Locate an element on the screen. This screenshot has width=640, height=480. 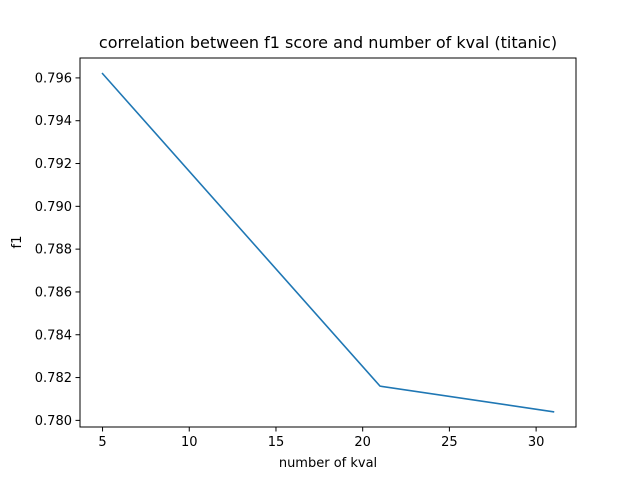
y-tick-label: 0.780 is located at coordinates (53, 421).